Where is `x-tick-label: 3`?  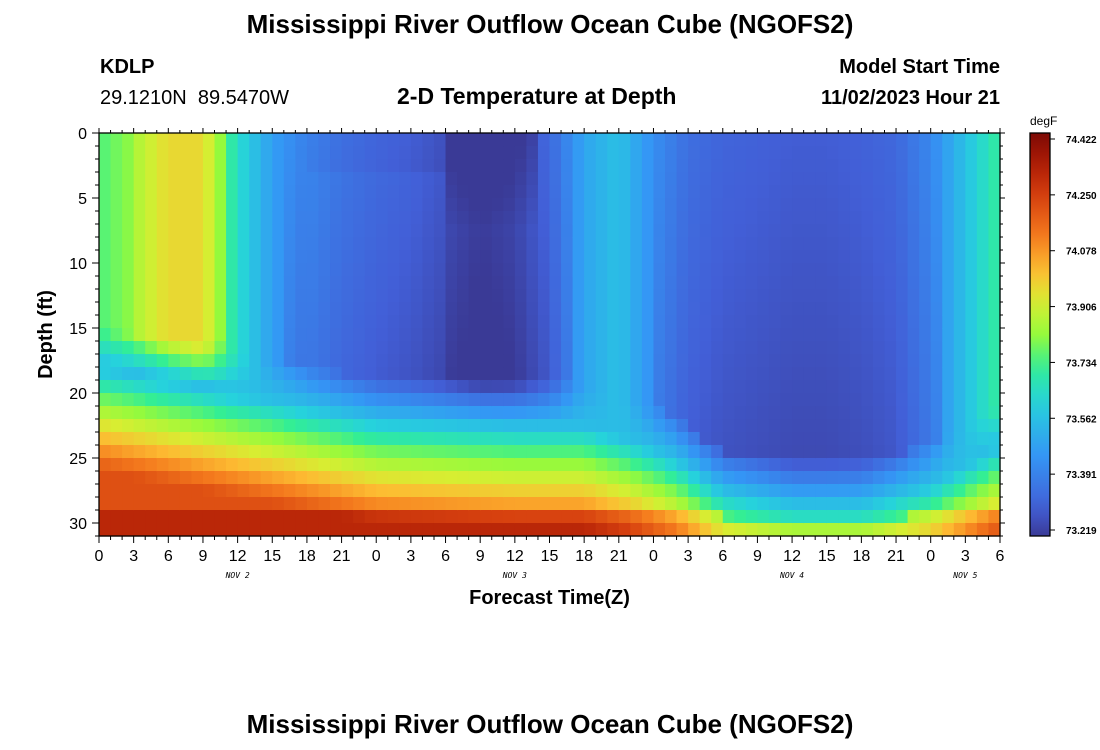 x-tick-label: 3 is located at coordinates (410, 556).